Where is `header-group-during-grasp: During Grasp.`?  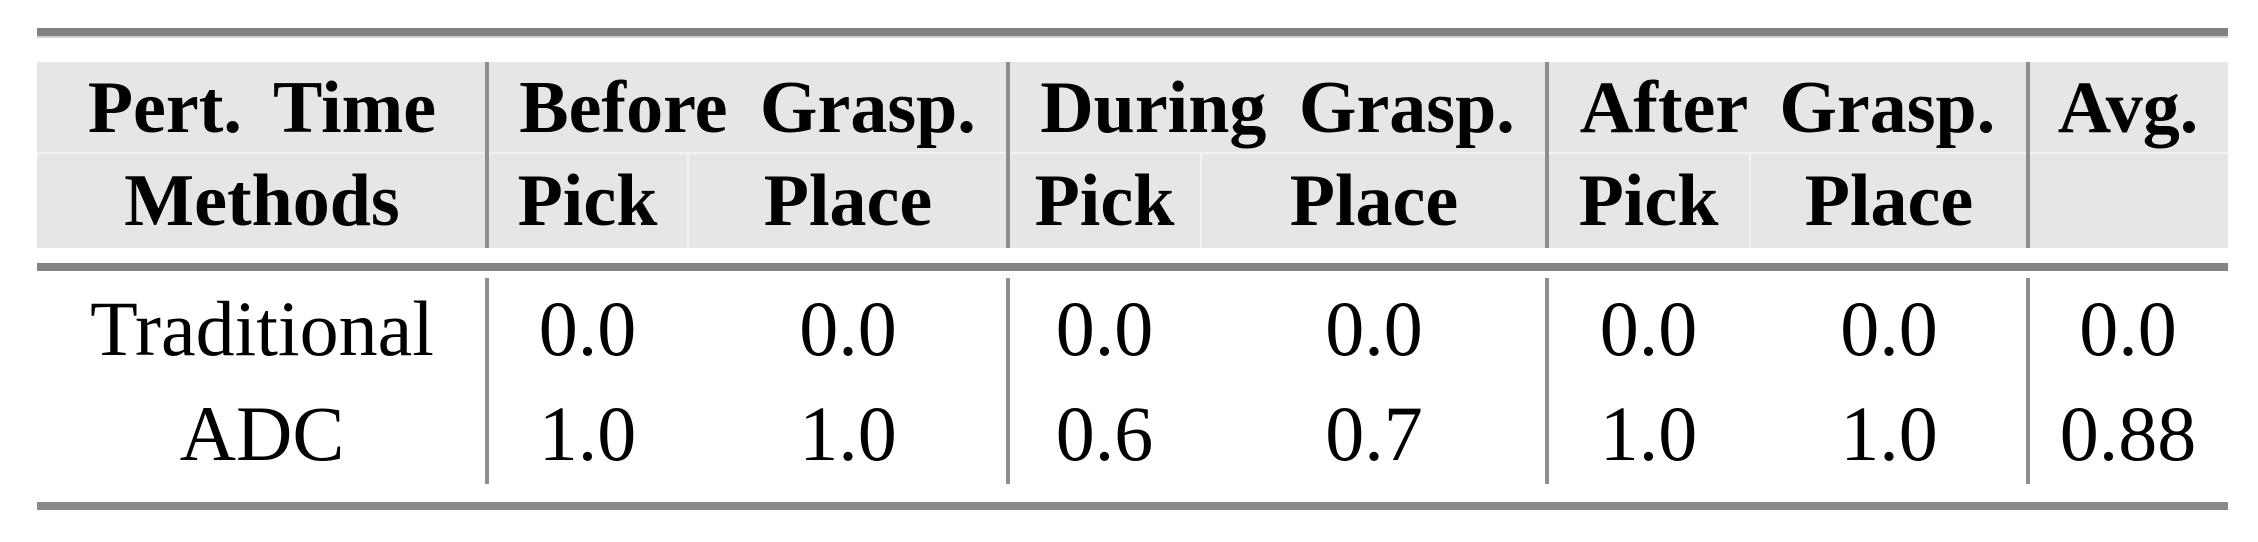 header-group-during-grasp: During Grasp. is located at coordinates (1277, 107).